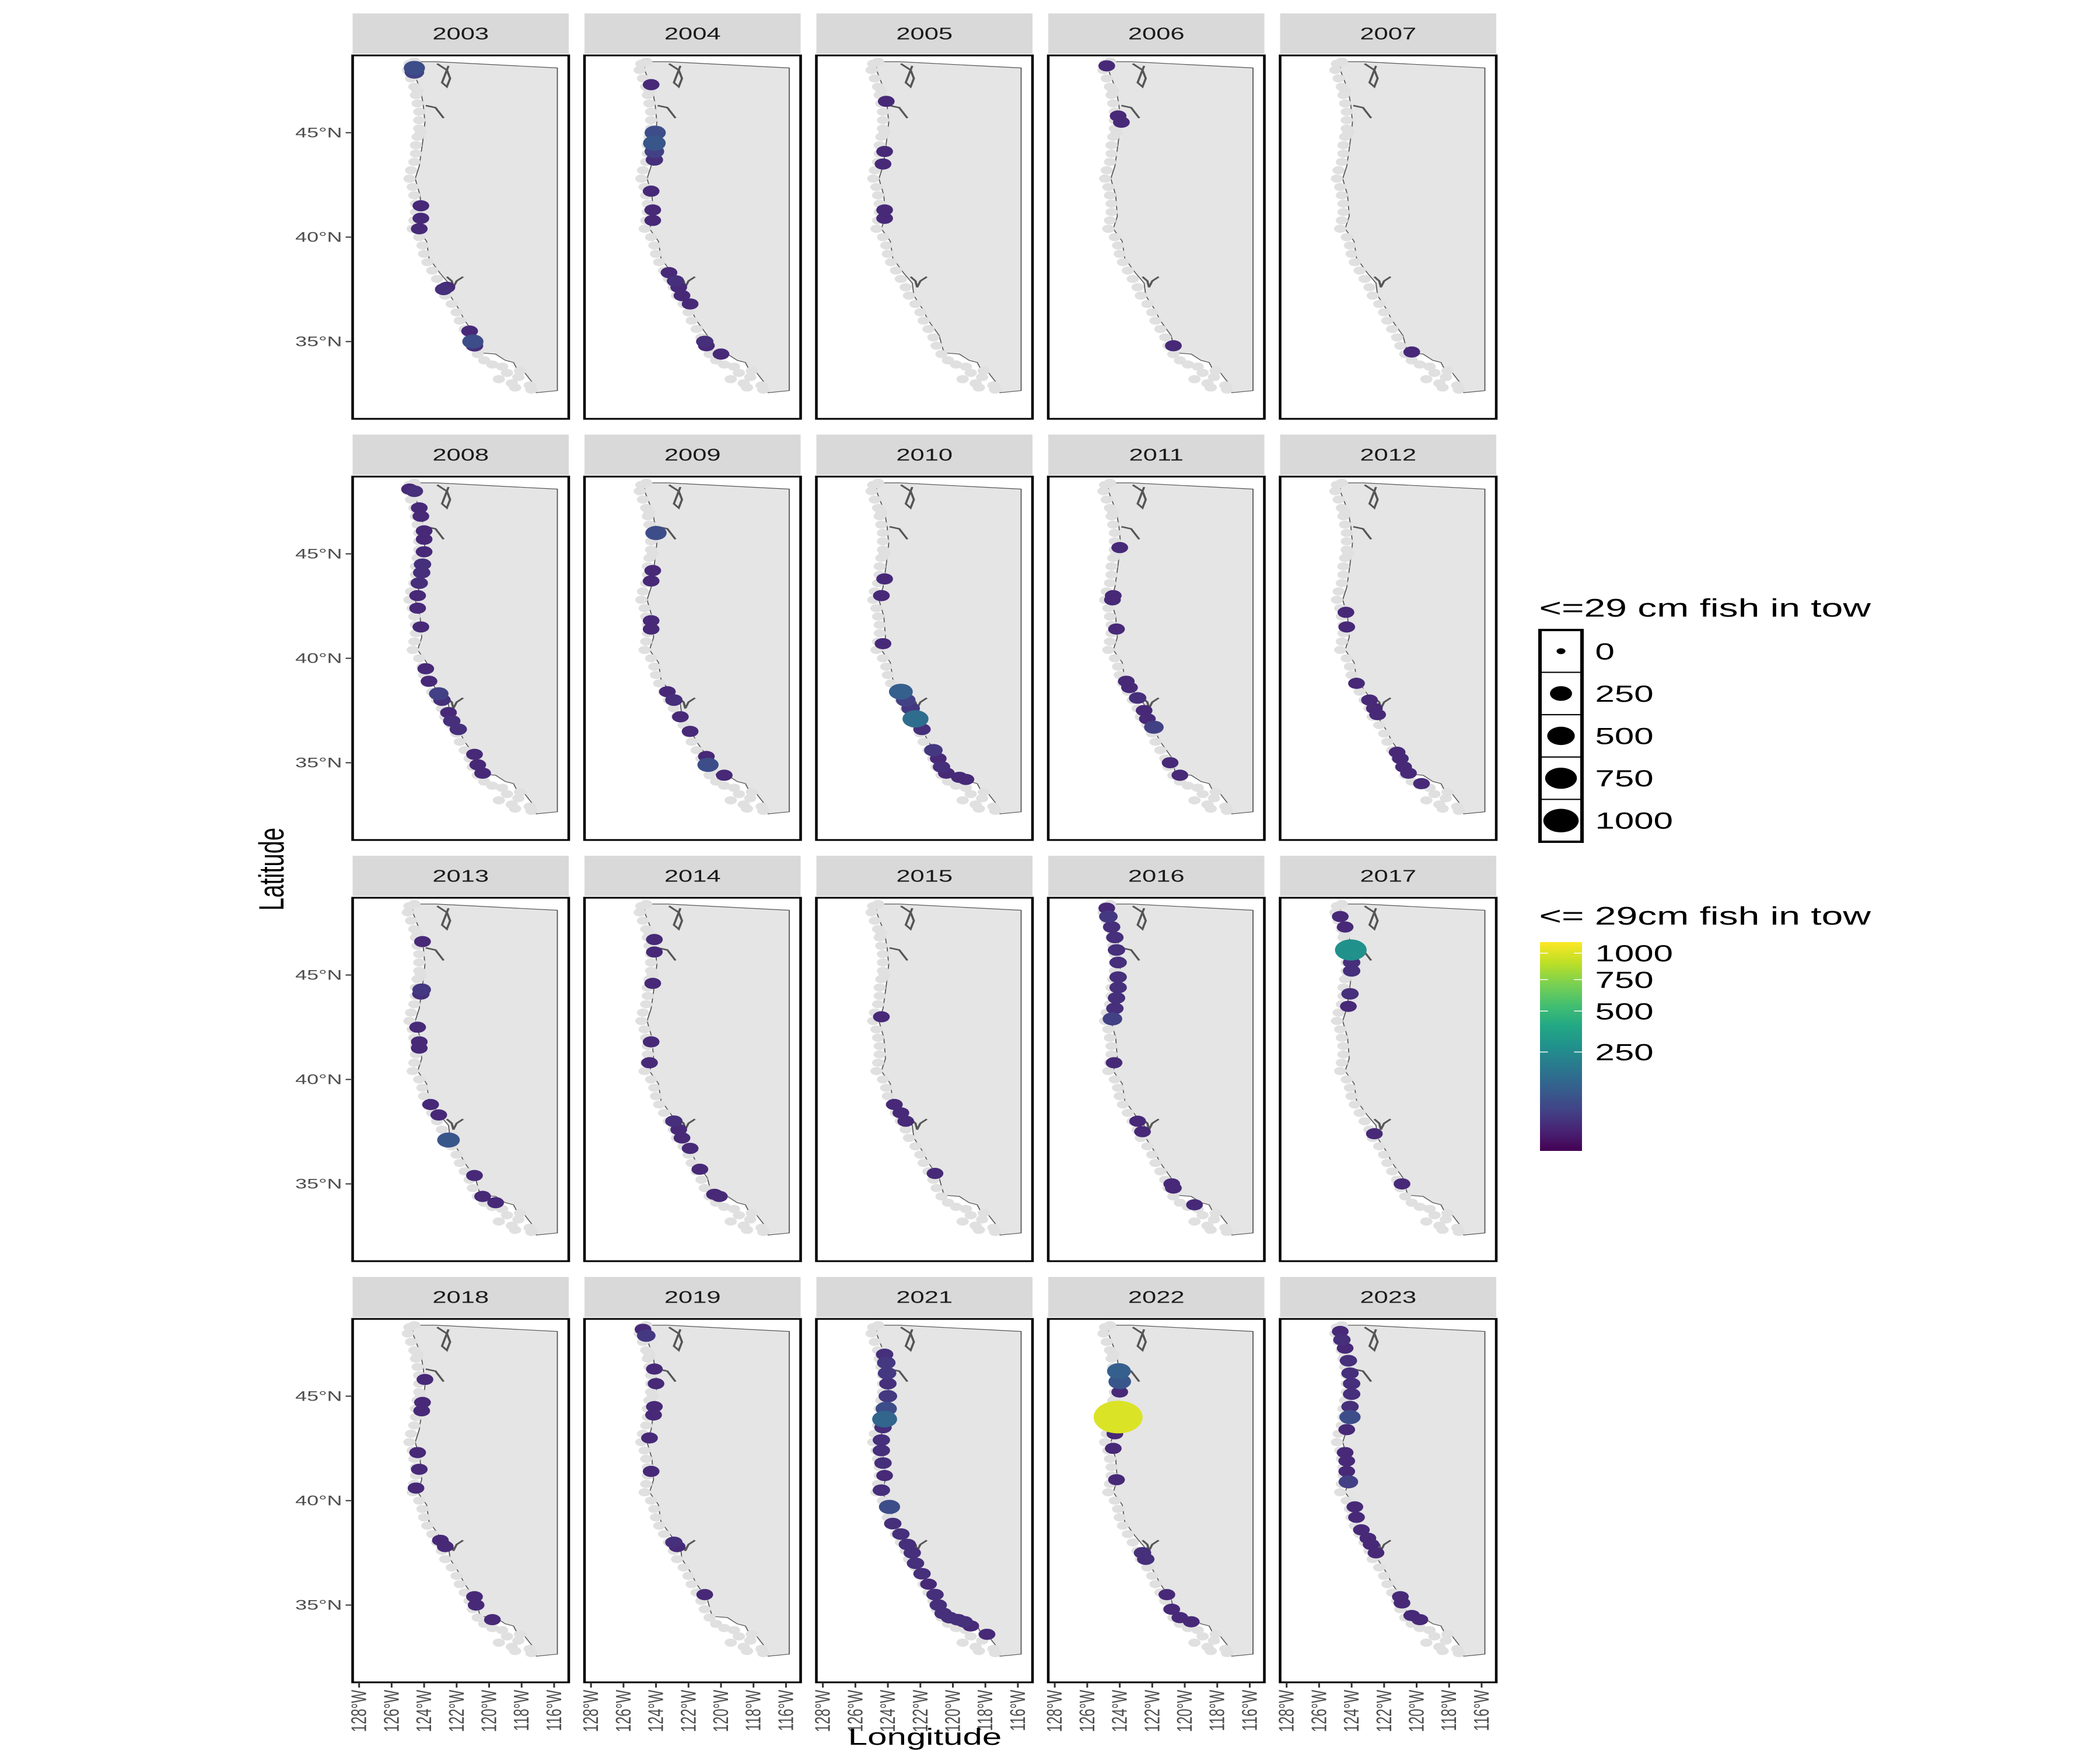 This screenshot has height=1750, width=2100. Describe the element at coordinates (1217, 1710) in the screenshot. I see `x-tick-label: 118°W` at that location.